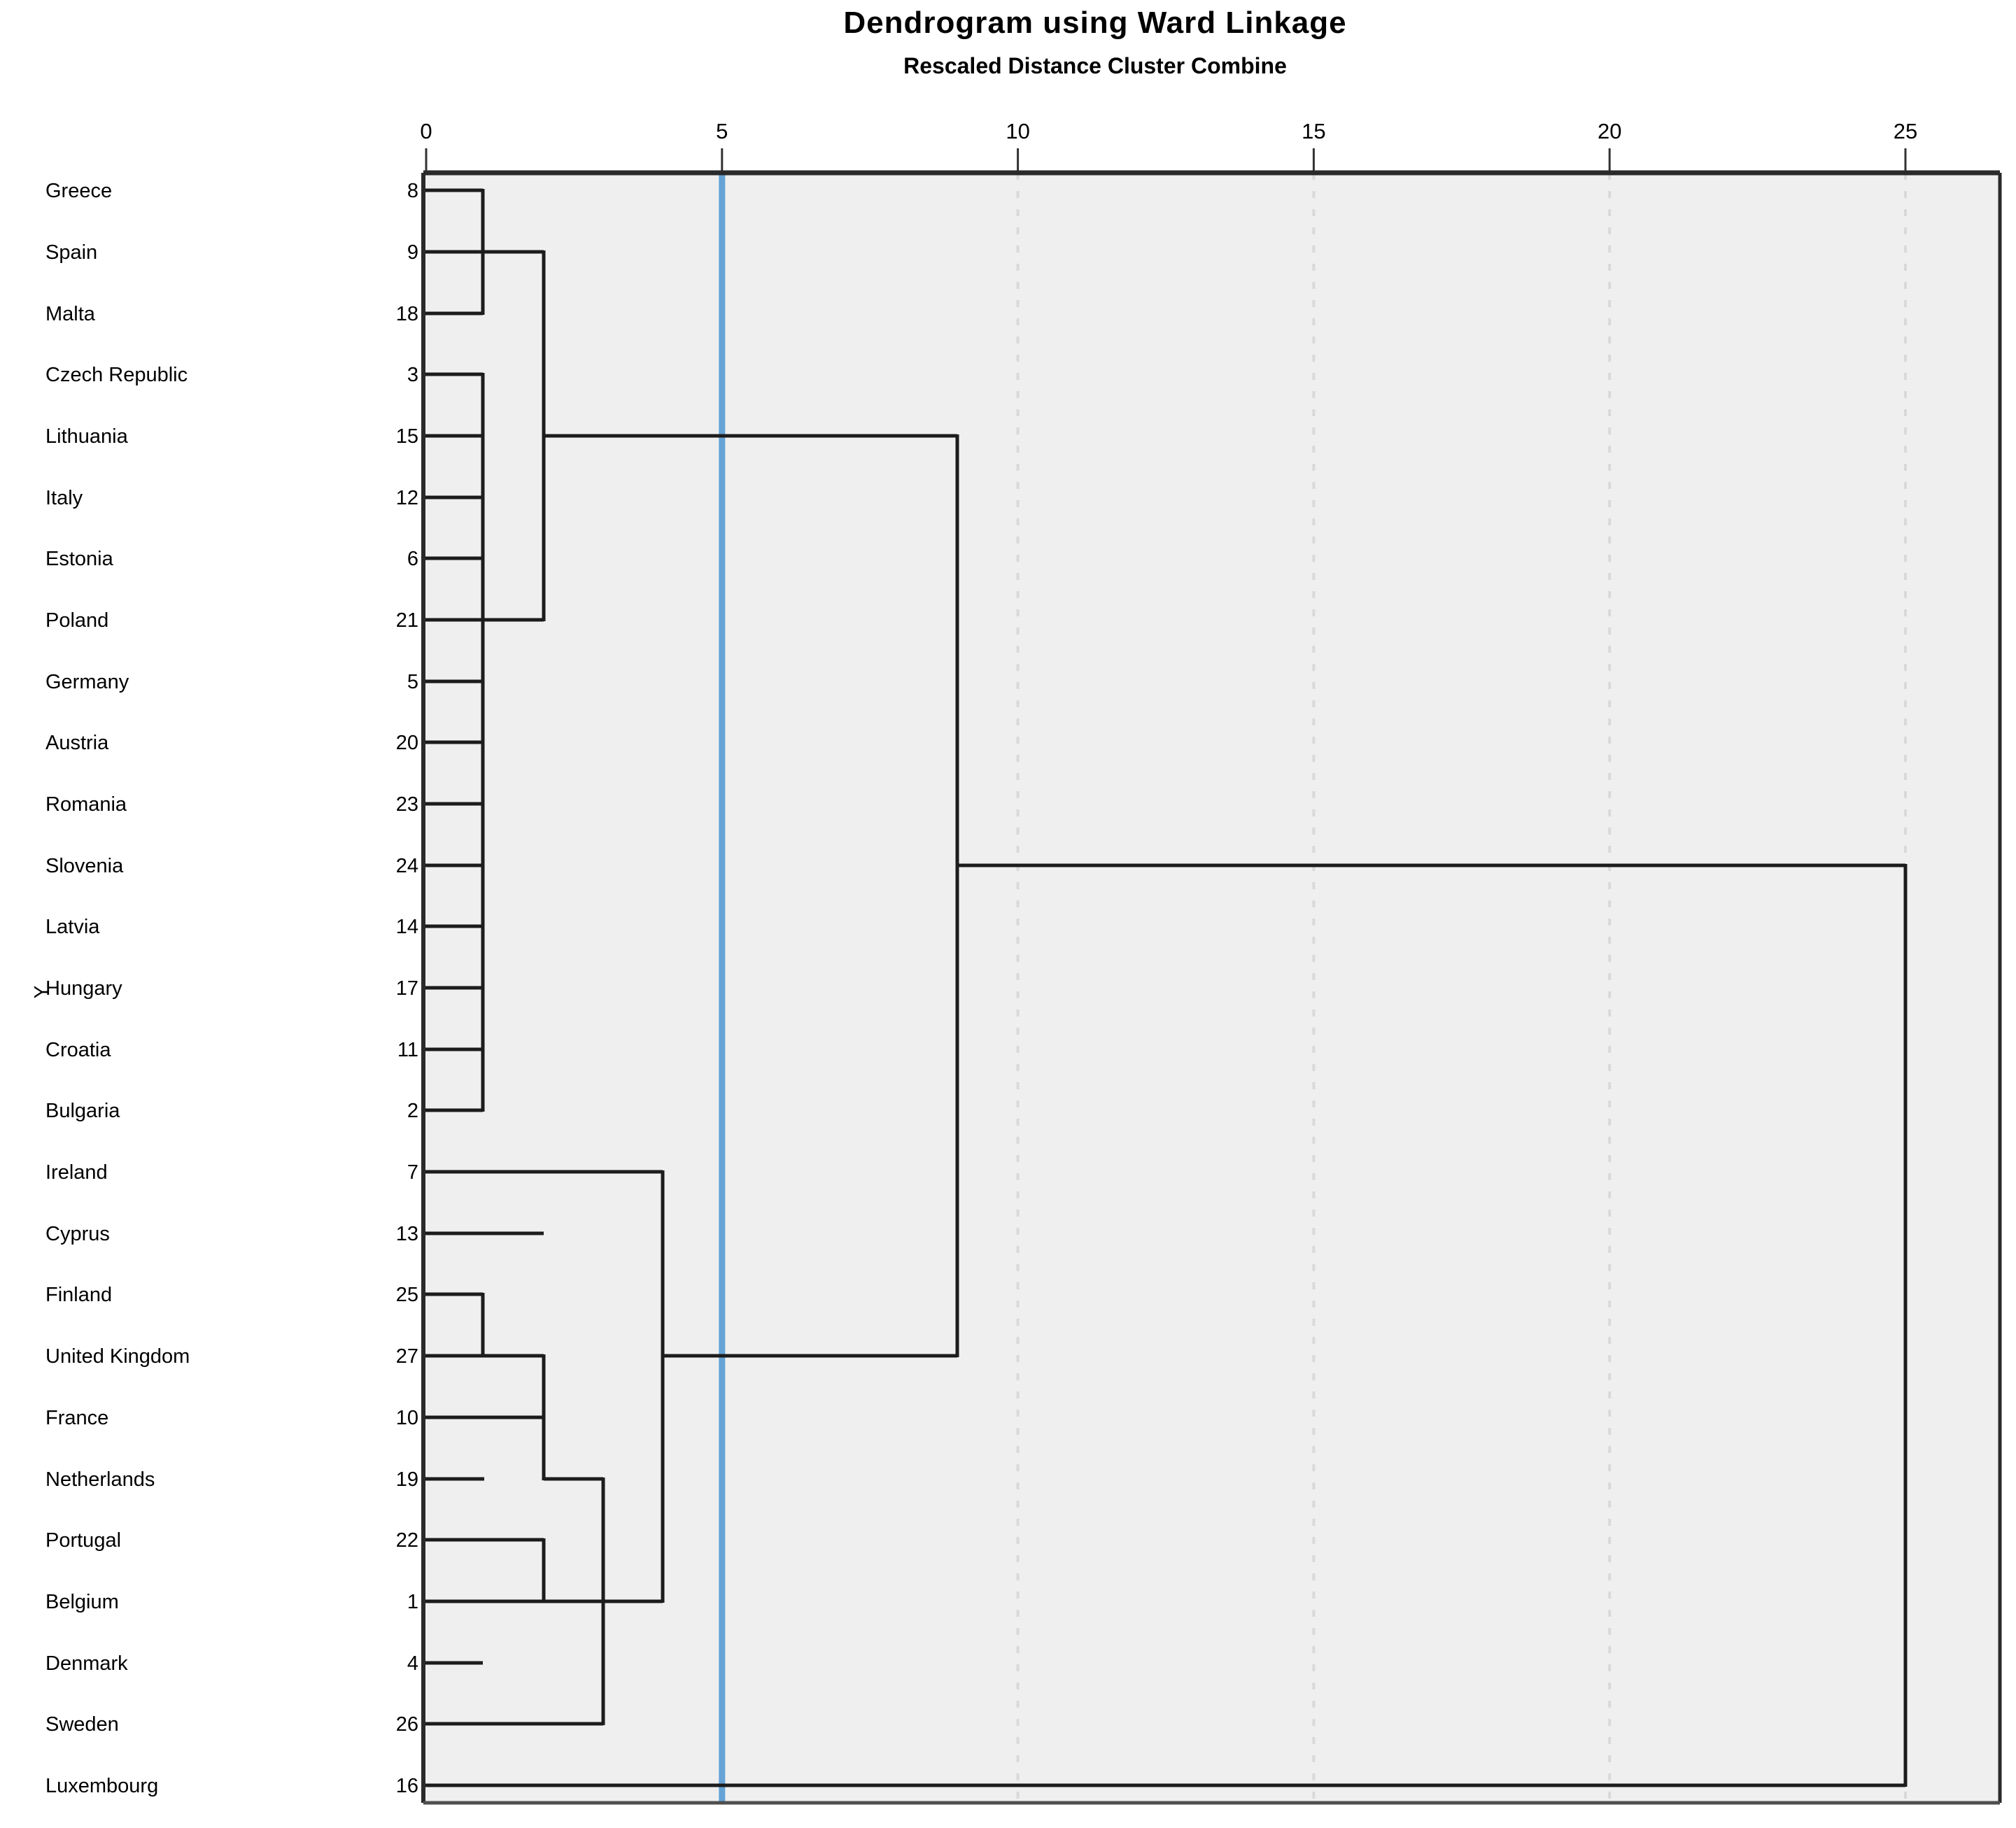 This screenshot has height=1828, width=2016. Describe the element at coordinates (426, 131) in the screenshot. I see `axis-tick-label: 0` at that location.